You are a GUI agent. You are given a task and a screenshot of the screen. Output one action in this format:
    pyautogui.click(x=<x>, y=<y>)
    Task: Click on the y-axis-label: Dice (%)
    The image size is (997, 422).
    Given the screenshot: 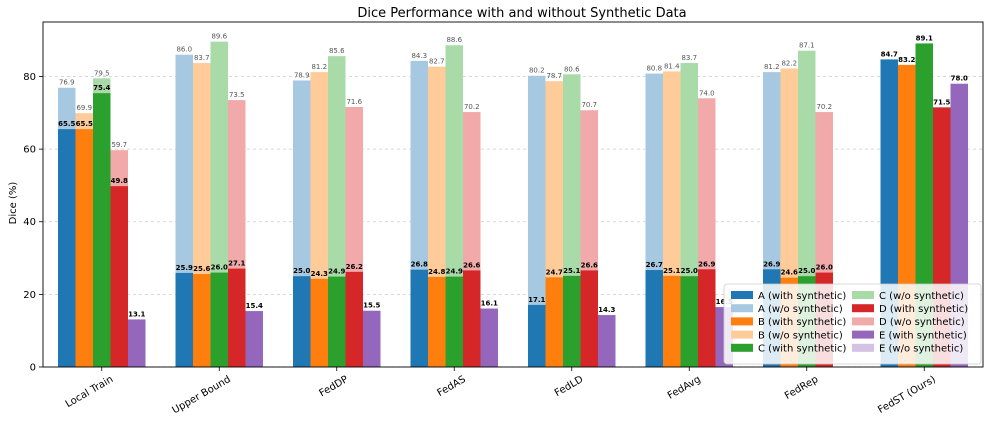 What is the action you would take?
    pyautogui.click(x=13, y=203)
    